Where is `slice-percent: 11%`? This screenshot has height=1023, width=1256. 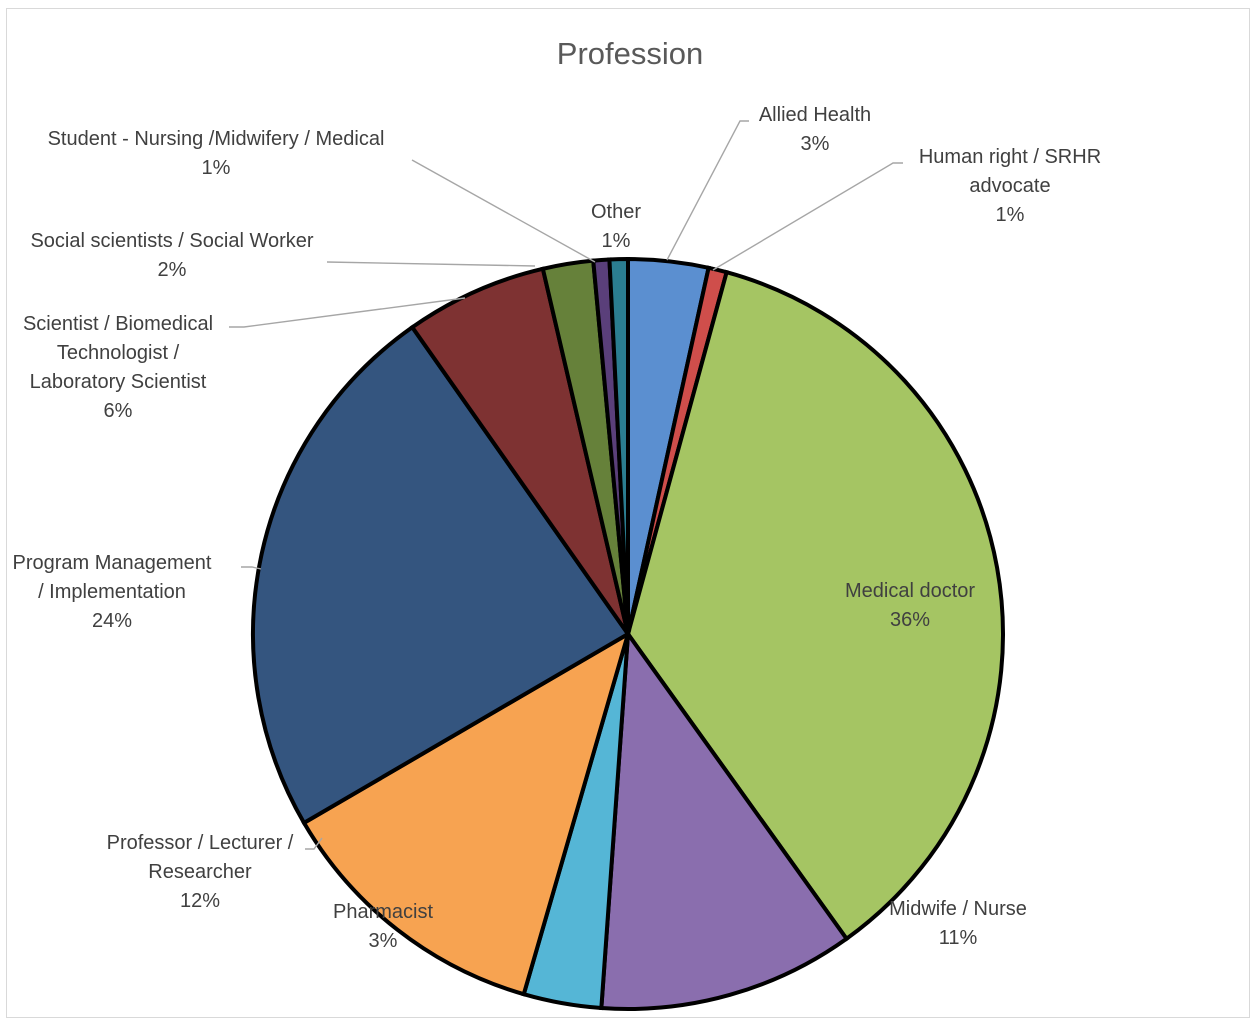
slice-percent: 11% is located at coordinates (958, 938).